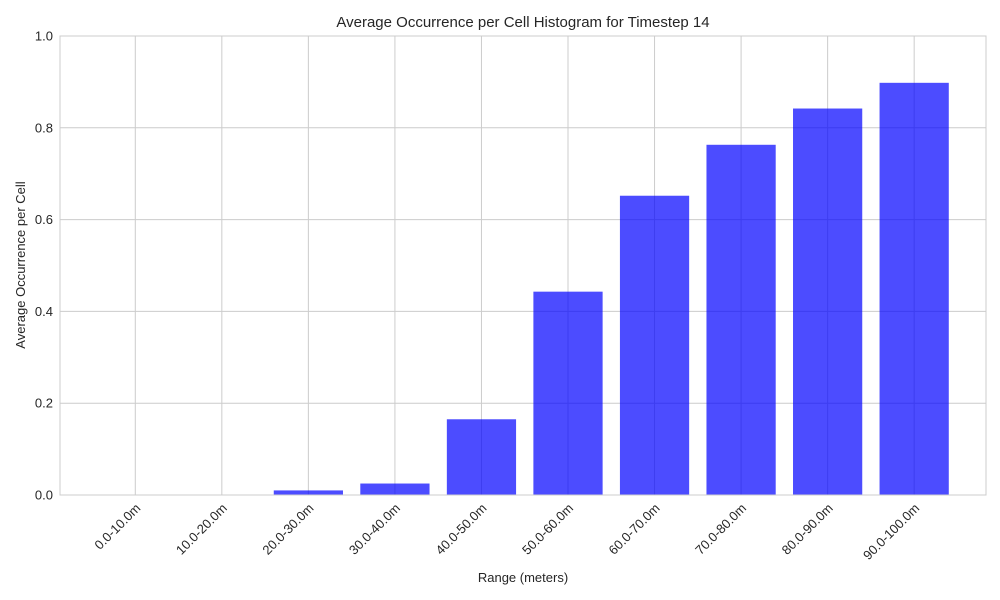 Image resolution: width=1000 pixels, height=600 pixels. I want to click on x-tick-label: 20.0-30.0m, so click(287, 529).